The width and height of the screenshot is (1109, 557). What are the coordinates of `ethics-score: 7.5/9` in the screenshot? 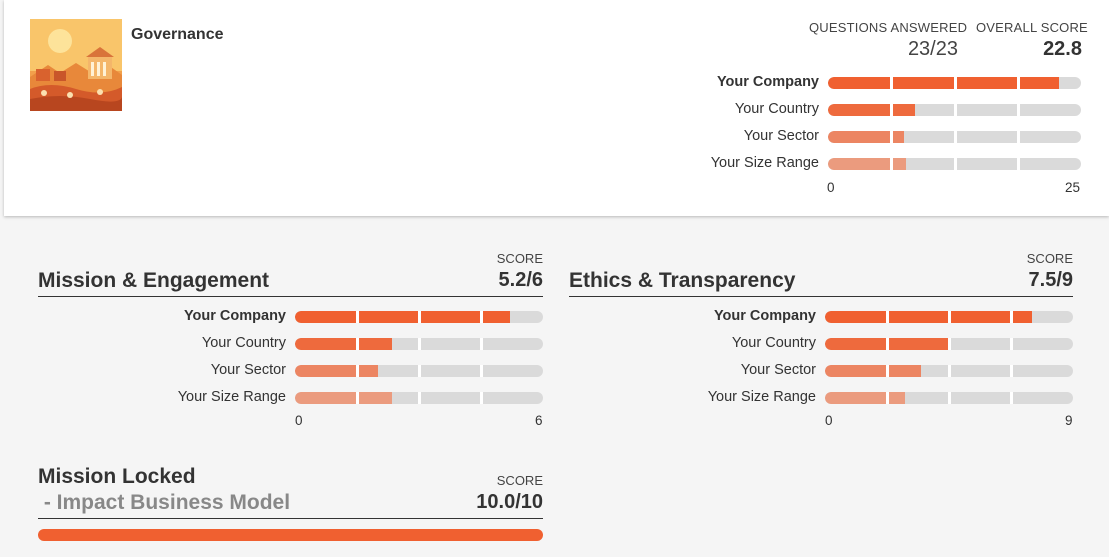 It's located at (1050, 280).